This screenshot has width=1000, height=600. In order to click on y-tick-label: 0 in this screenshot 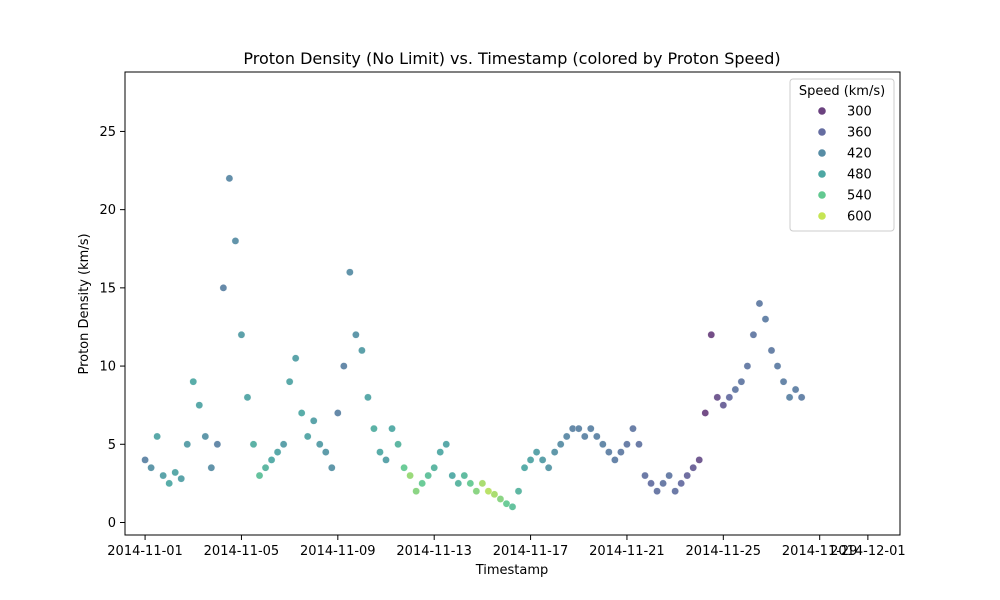, I will do `click(112, 523)`.